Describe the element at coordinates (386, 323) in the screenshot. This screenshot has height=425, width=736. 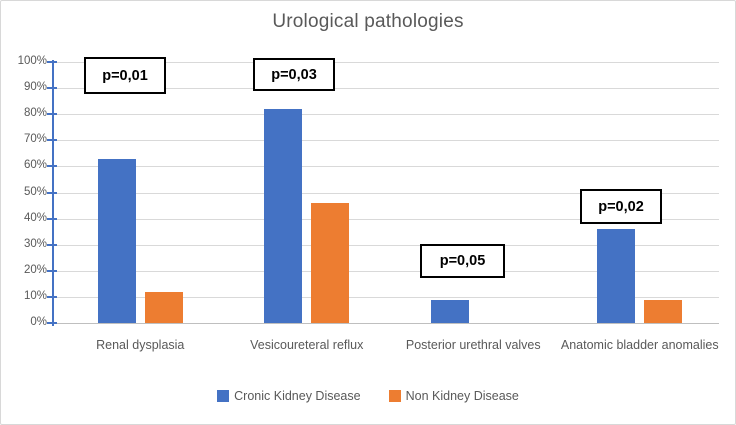
I see `x-axis-line` at that location.